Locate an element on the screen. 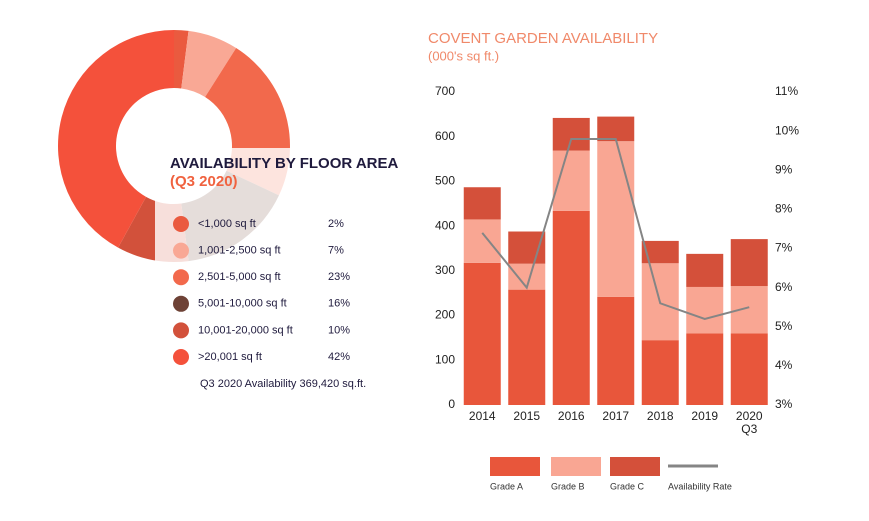  legend-value: 10% is located at coordinates (339, 330).